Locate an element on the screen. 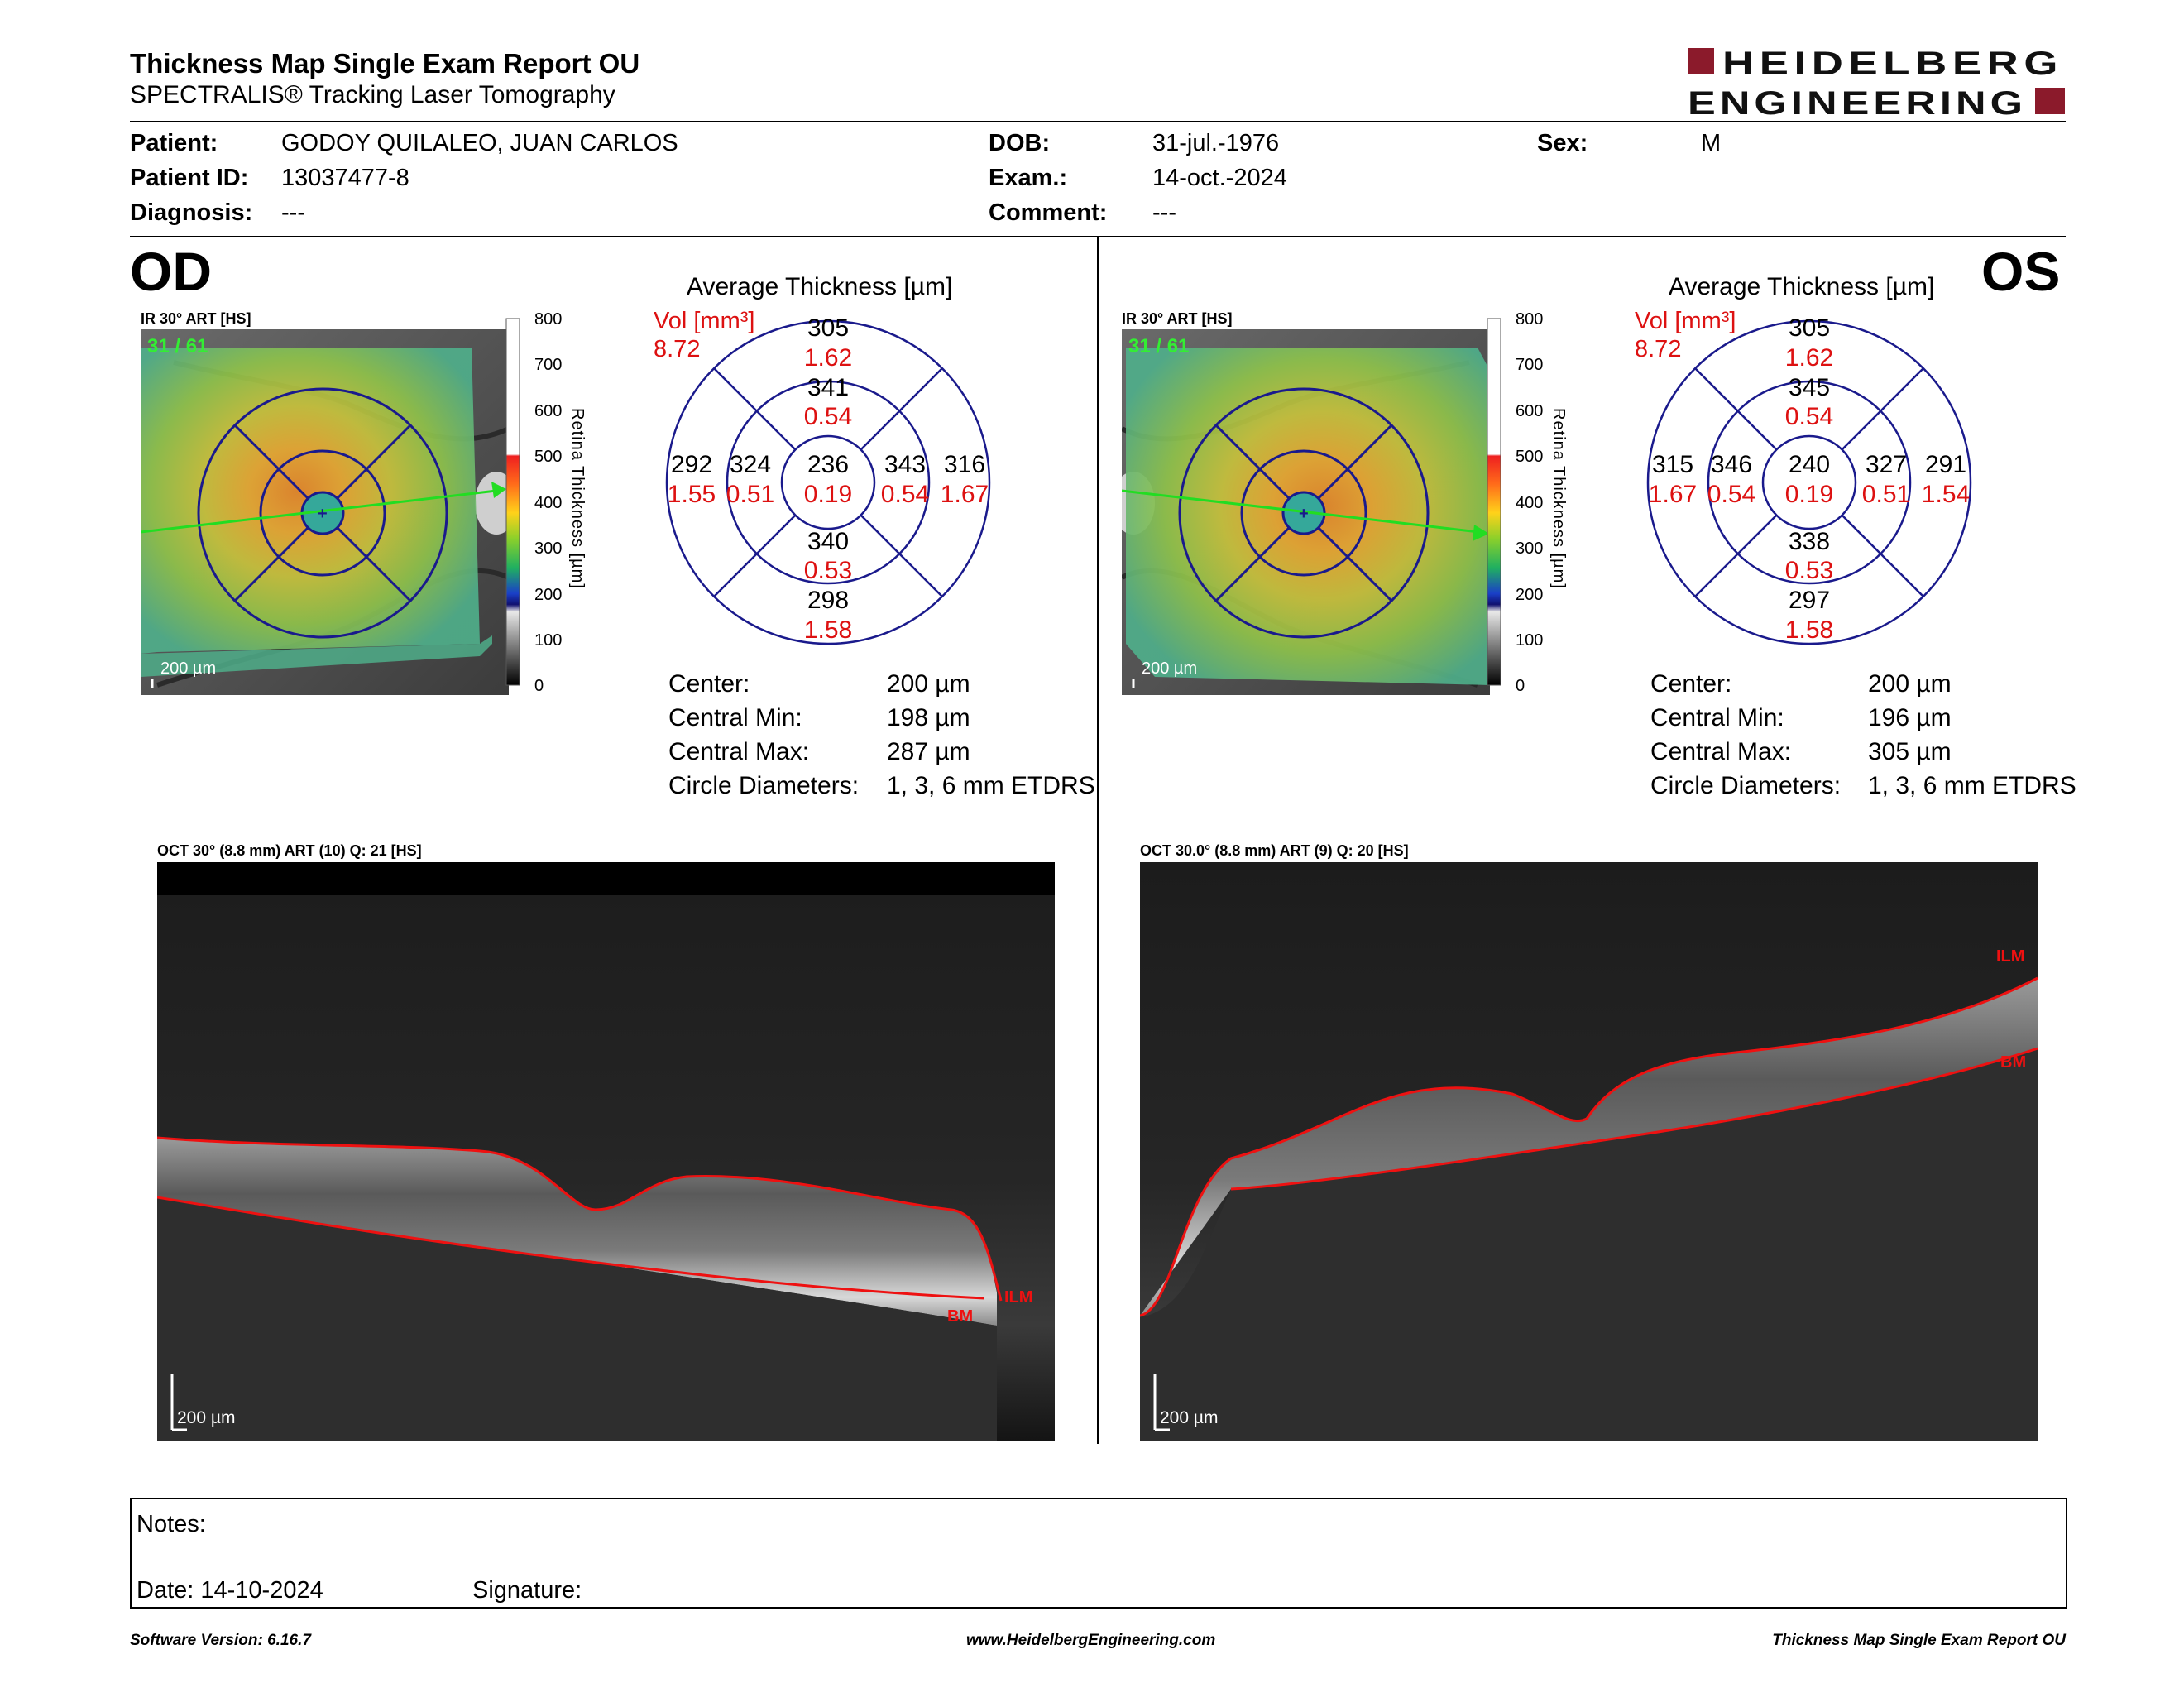  os-inner-right-volume: 0.51 is located at coordinates (1886, 494).